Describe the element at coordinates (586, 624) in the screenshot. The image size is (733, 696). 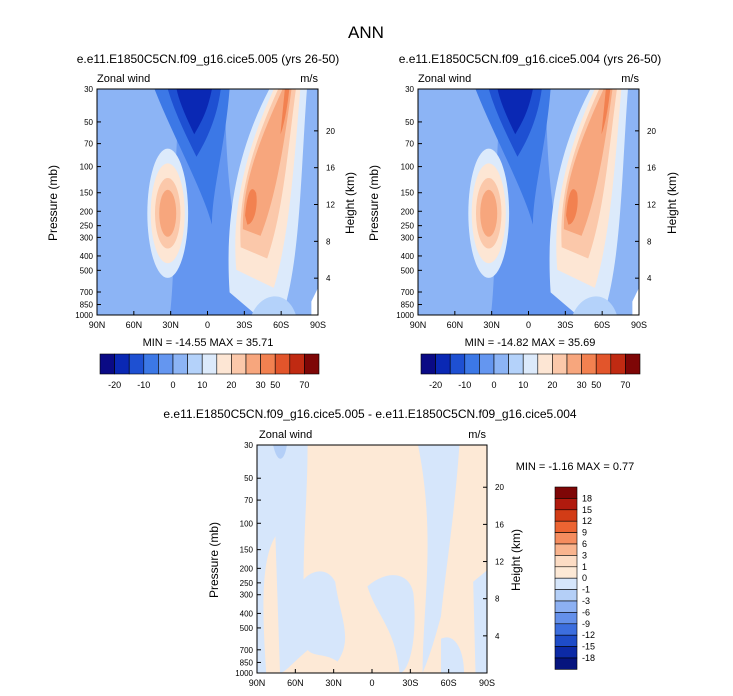
I see `colorbar-label: -9` at that location.